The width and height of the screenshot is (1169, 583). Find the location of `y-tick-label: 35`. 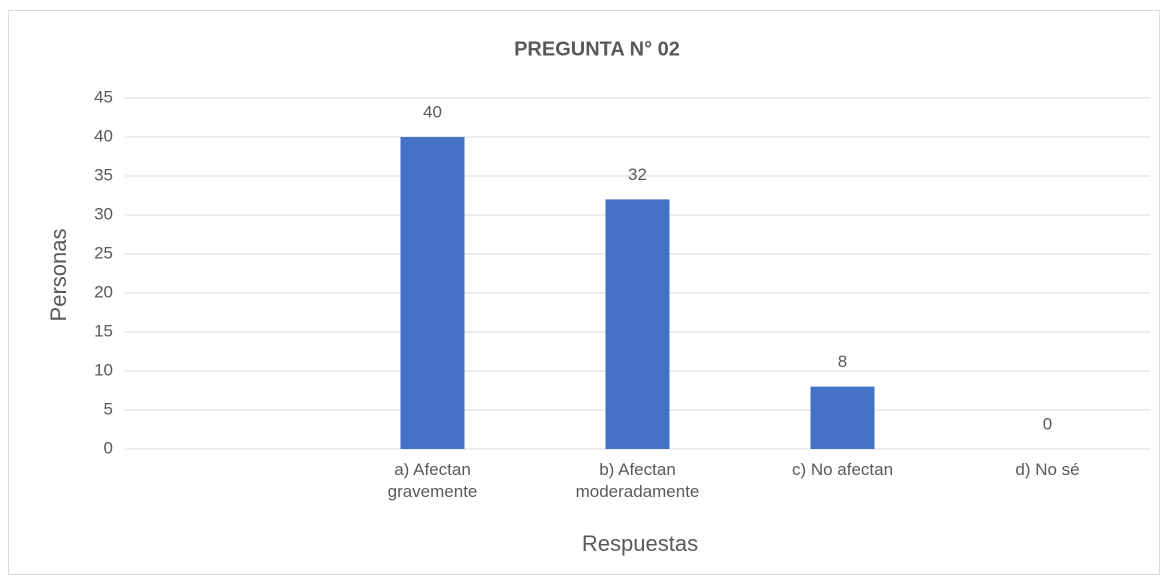

y-tick-label: 35 is located at coordinates (103, 174).